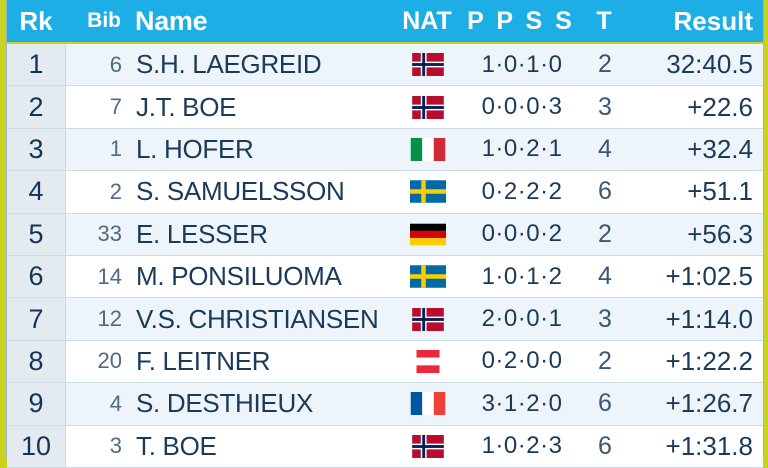  What do you see at coordinates (385, 150) in the screenshot?
I see `table-row: 3 1 L. HOFER 1·0·2·1 4 +32.4` at bounding box center [385, 150].